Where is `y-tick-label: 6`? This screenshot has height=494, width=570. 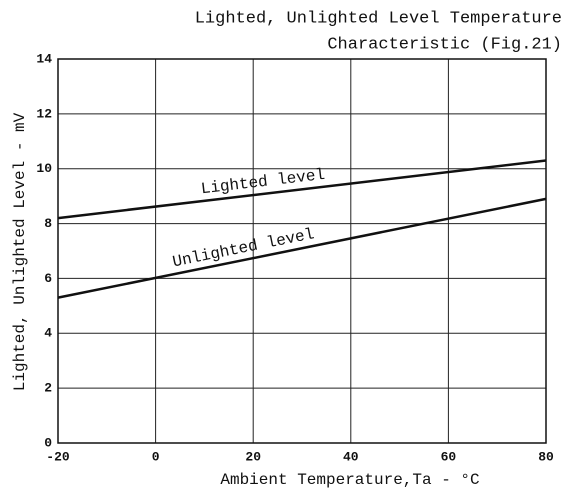
y-tick-label: 6 is located at coordinates (48, 278).